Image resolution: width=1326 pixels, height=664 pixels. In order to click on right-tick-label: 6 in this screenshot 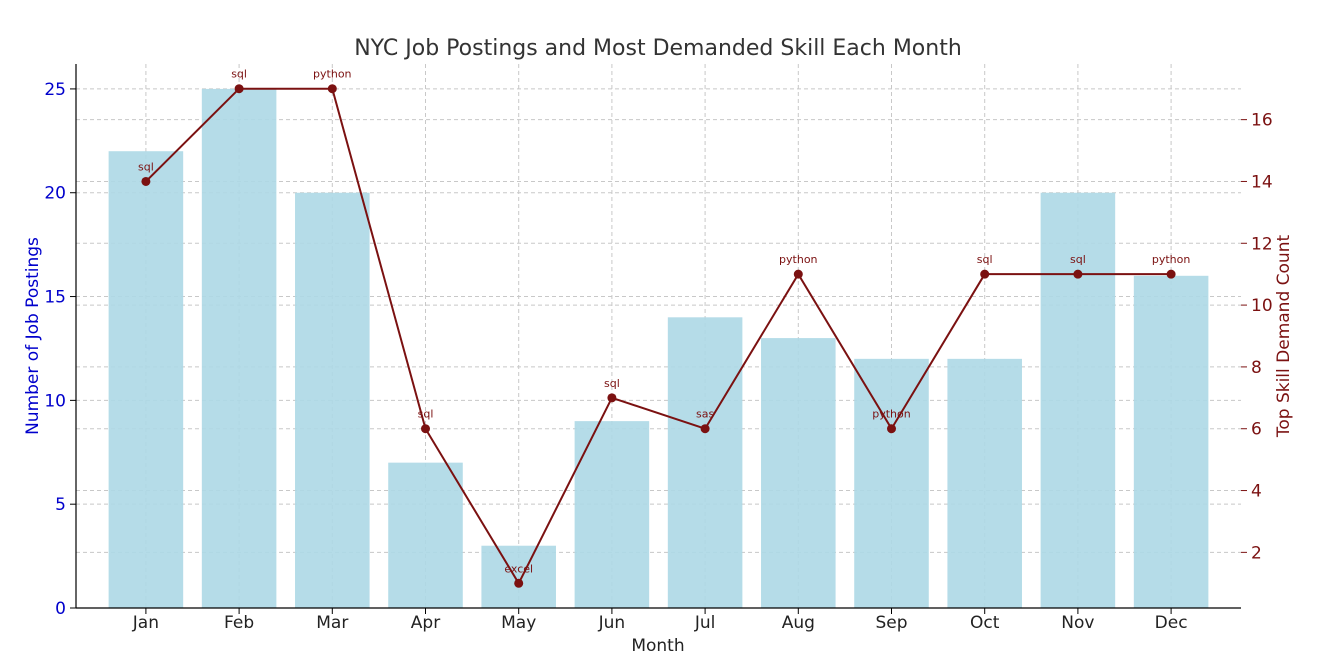, I will do `click(1256, 430)`.